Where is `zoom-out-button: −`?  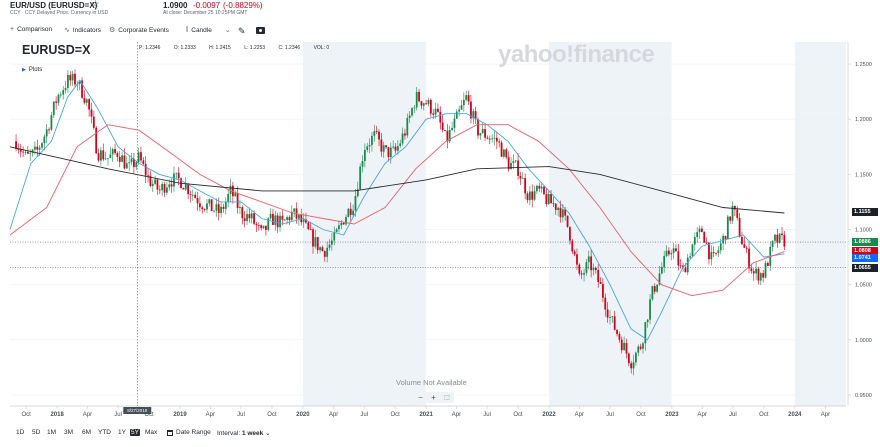
zoom-out-button: − is located at coordinates (420, 397).